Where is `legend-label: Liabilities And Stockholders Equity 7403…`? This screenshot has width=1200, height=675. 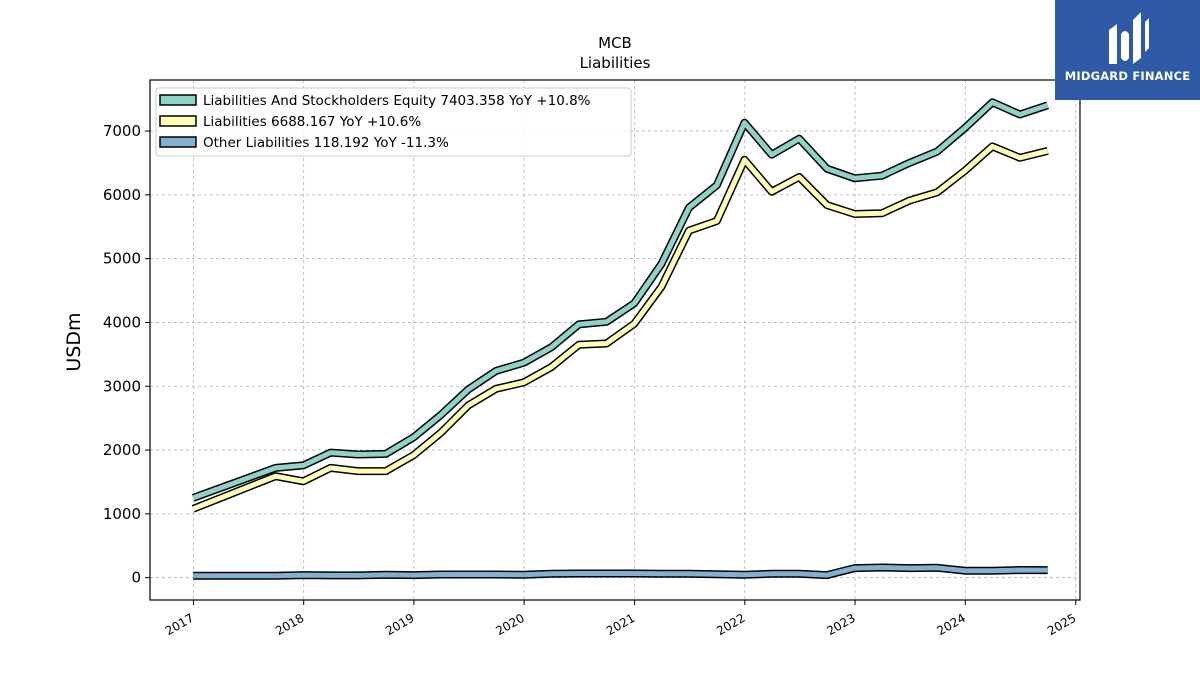
legend-label: Liabilities And Stockholders Equity 7403… is located at coordinates (397, 101).